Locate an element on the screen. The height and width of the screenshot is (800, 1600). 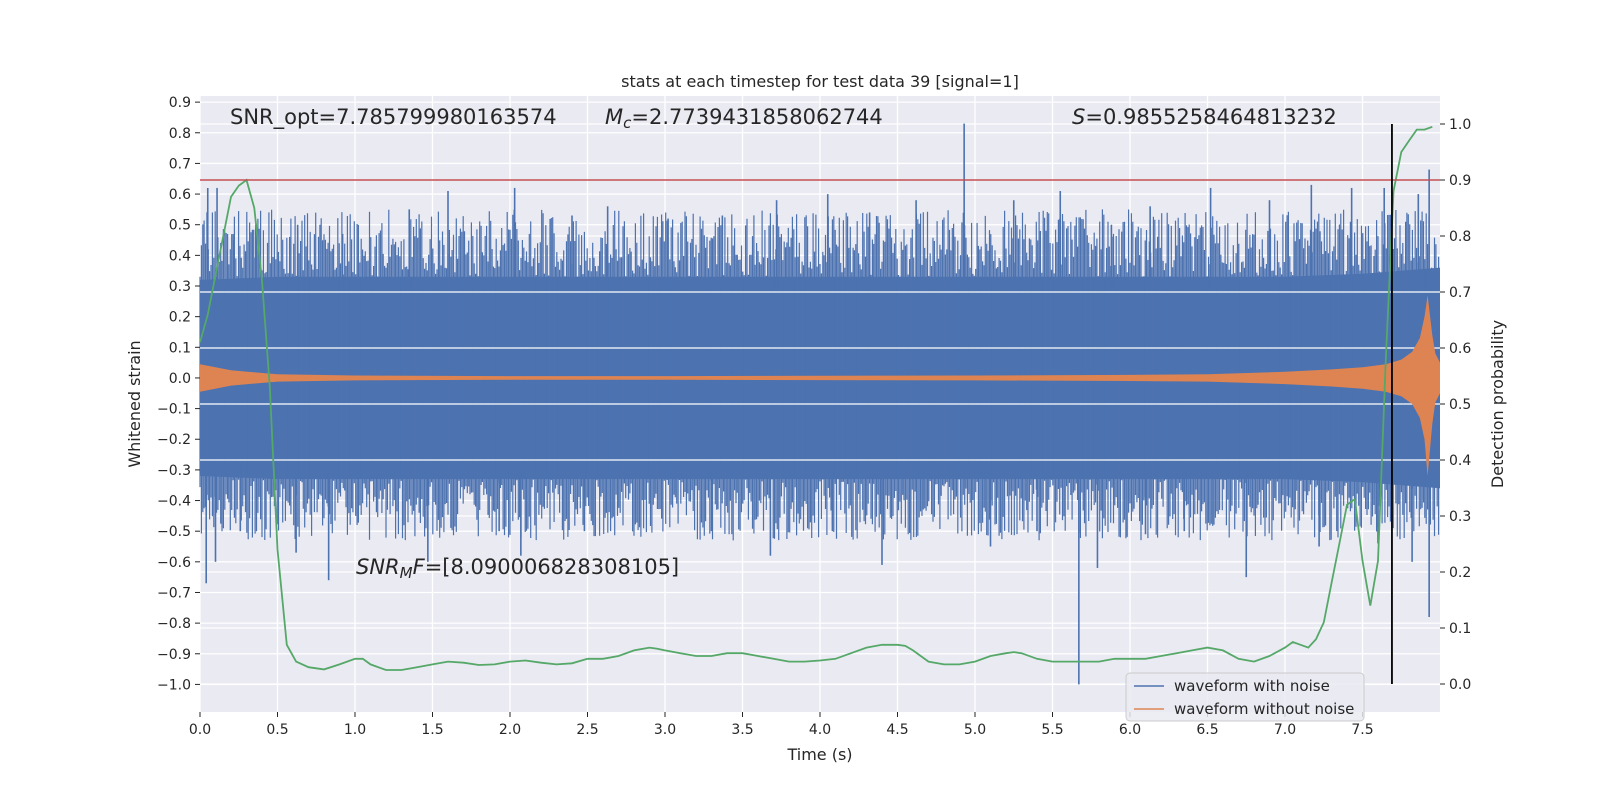
snrmf-subscript: M is located at coordinates (406, 573).